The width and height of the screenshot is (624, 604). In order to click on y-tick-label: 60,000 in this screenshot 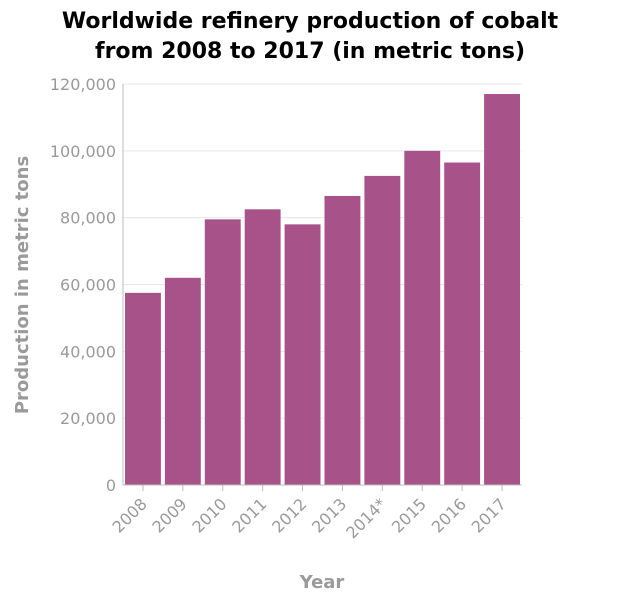, I will do `click(88, 285)`.